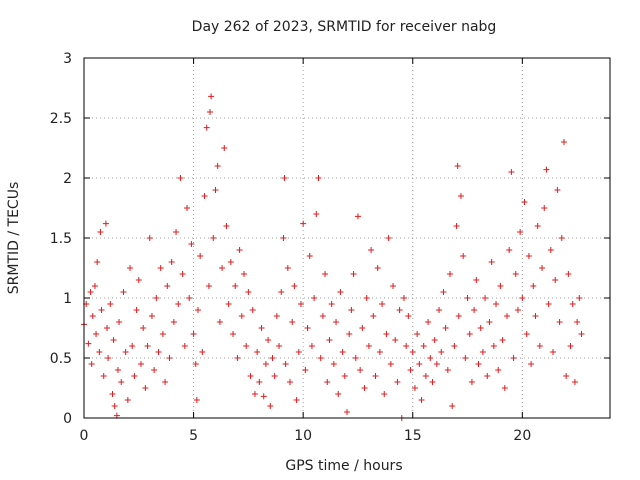 Image resolution: width=640 pixels, height=480 pixels. What do you see at coordinates (67, 179) in the screenshot?
I see `y-tick-label: 2` at bounding box center [67, 179].